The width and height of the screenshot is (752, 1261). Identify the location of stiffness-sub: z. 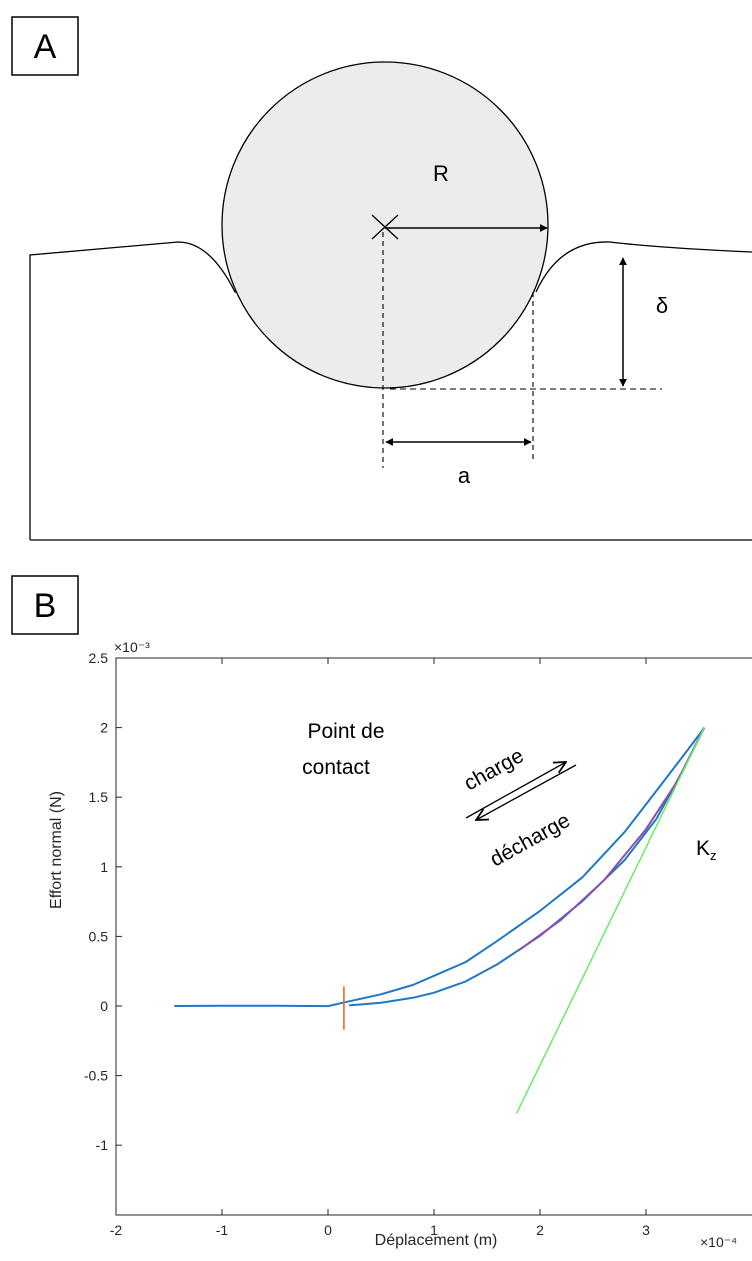
(713, 855).